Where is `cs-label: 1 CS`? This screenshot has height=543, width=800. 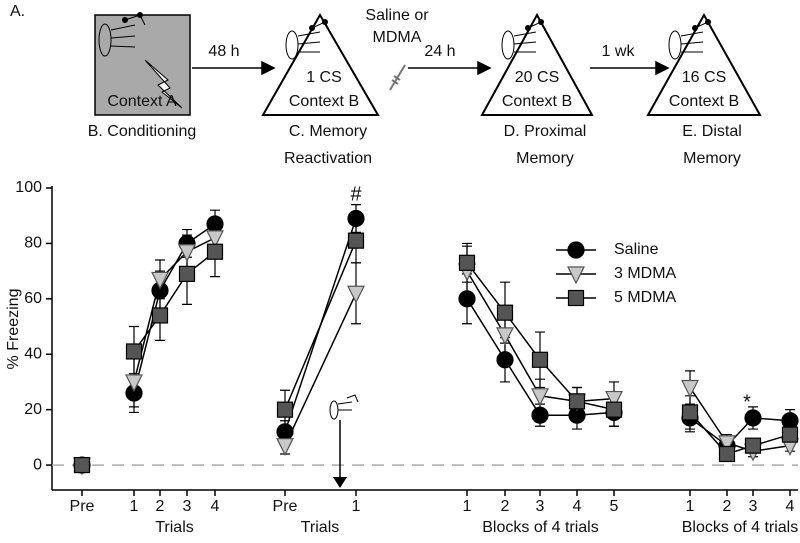
cs-label: 1 CS is located at coordinates (324, 77).